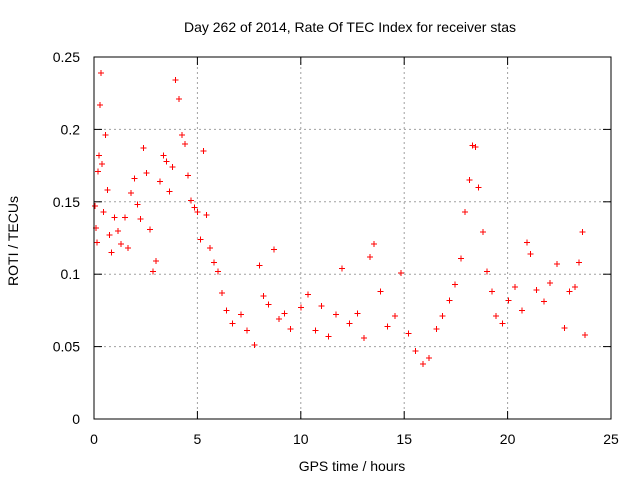 The width and height of the screenshot is (640, 480). What do you see at coordinates (301, 439) in the screenshot?
I see `x-tick-label: 10` at bounding box center [301, 439].